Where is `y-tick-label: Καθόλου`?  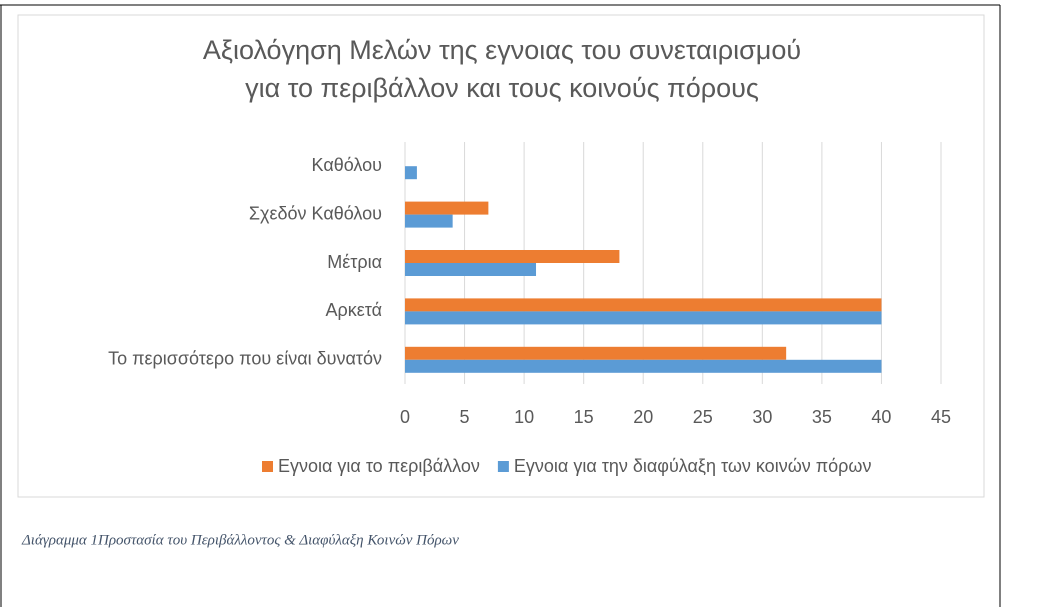 y-tick-label: Καθόλου is located at coordinates (347, 165).